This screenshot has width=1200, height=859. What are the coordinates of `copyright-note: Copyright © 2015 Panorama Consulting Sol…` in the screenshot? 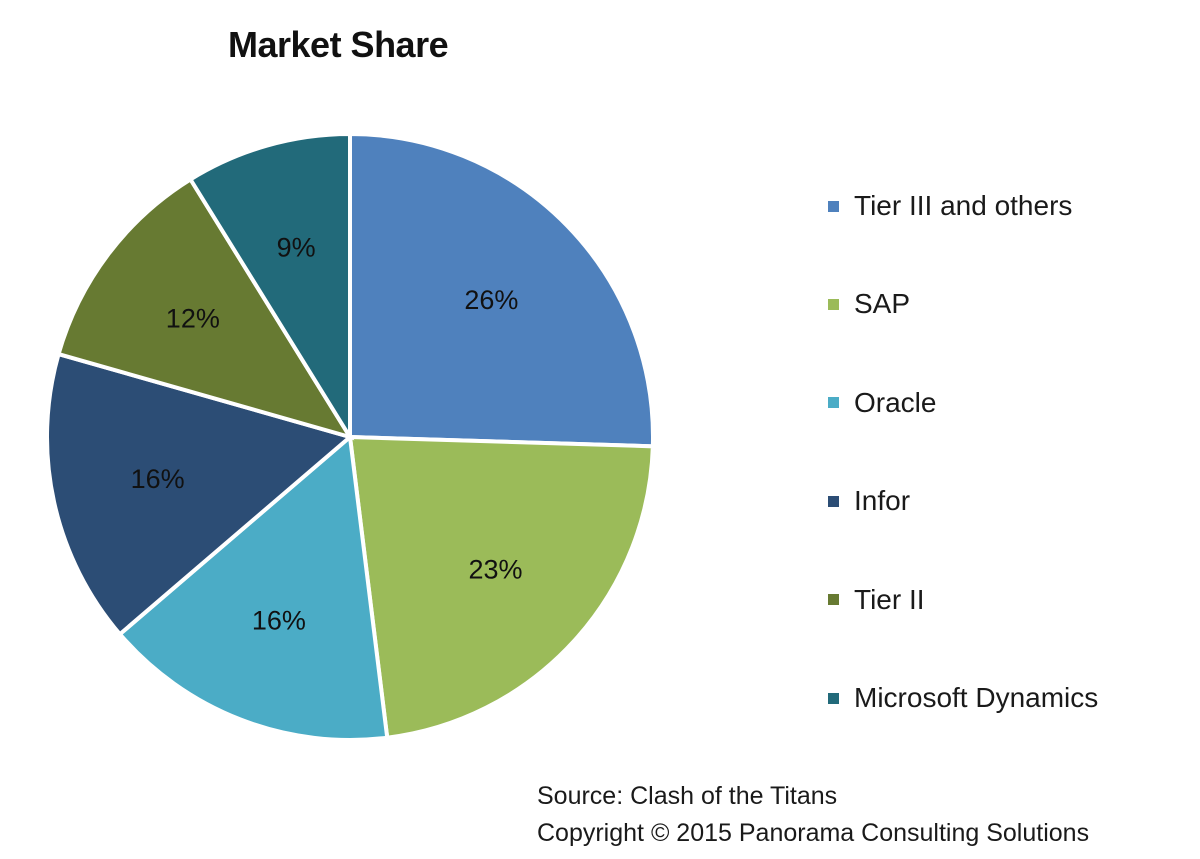 It's located at (813, 833).